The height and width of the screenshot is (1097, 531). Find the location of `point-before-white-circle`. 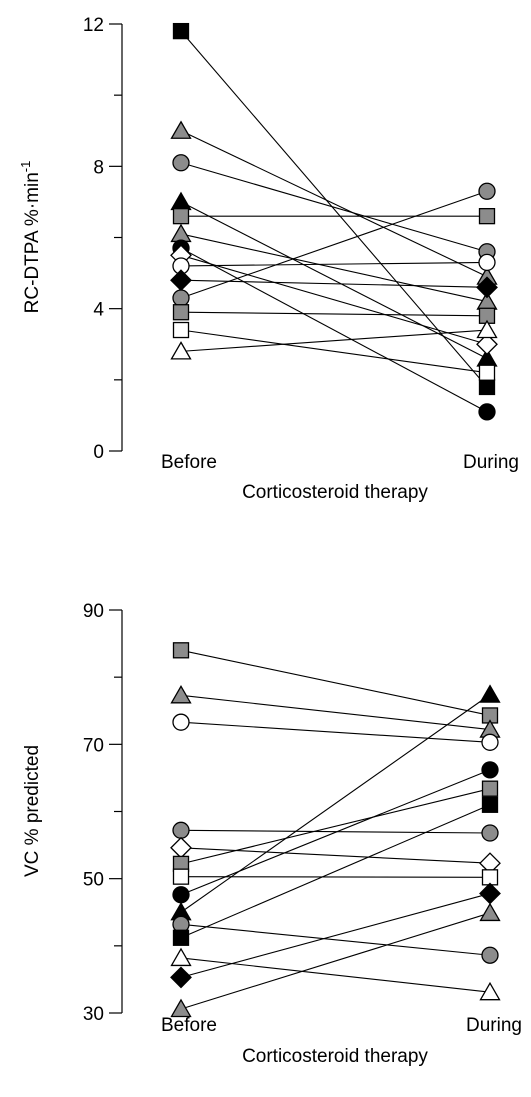

point-before-white-circle is located at coordinates (181, 722).